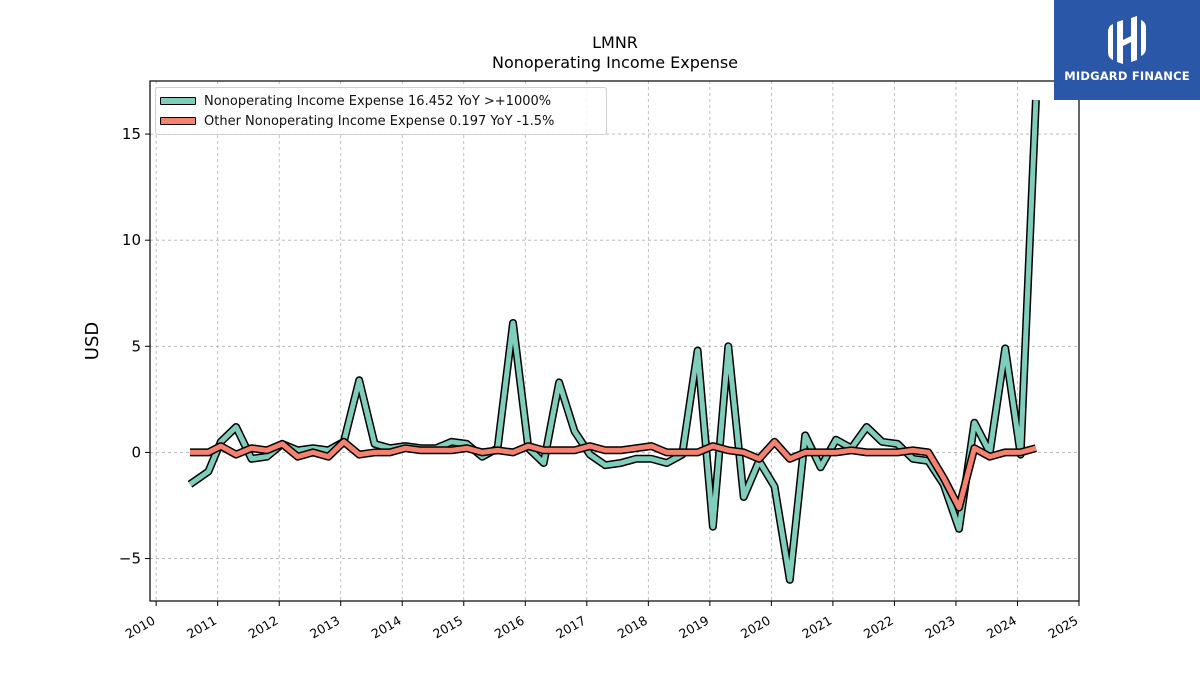 The width and height of the screenshot is (1200, 675). I want to click on x-tick-label: 2011, so click(201, 627).